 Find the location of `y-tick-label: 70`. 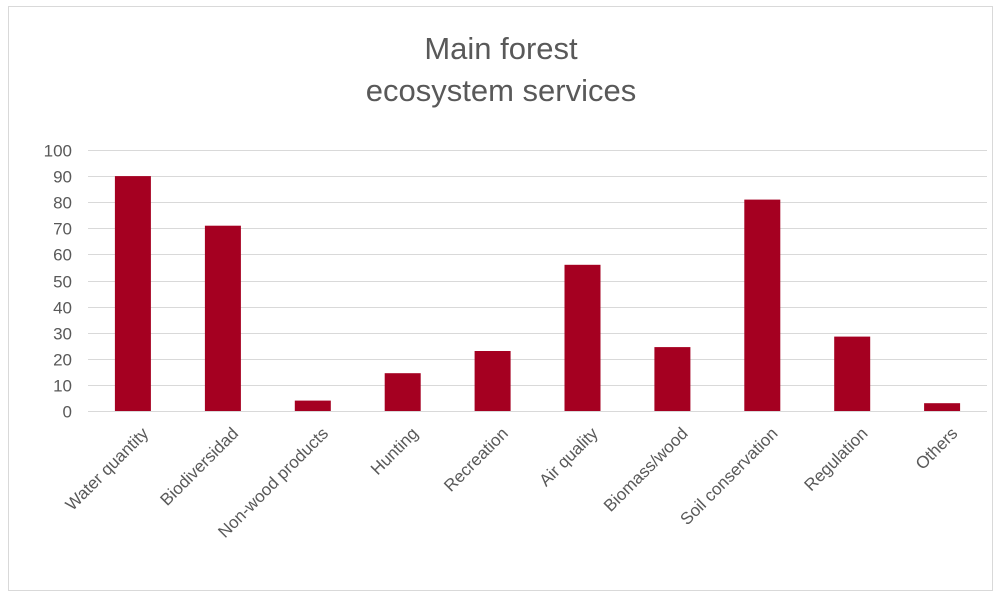

y-tick-label: 70 is located at coordinates (62, 229).